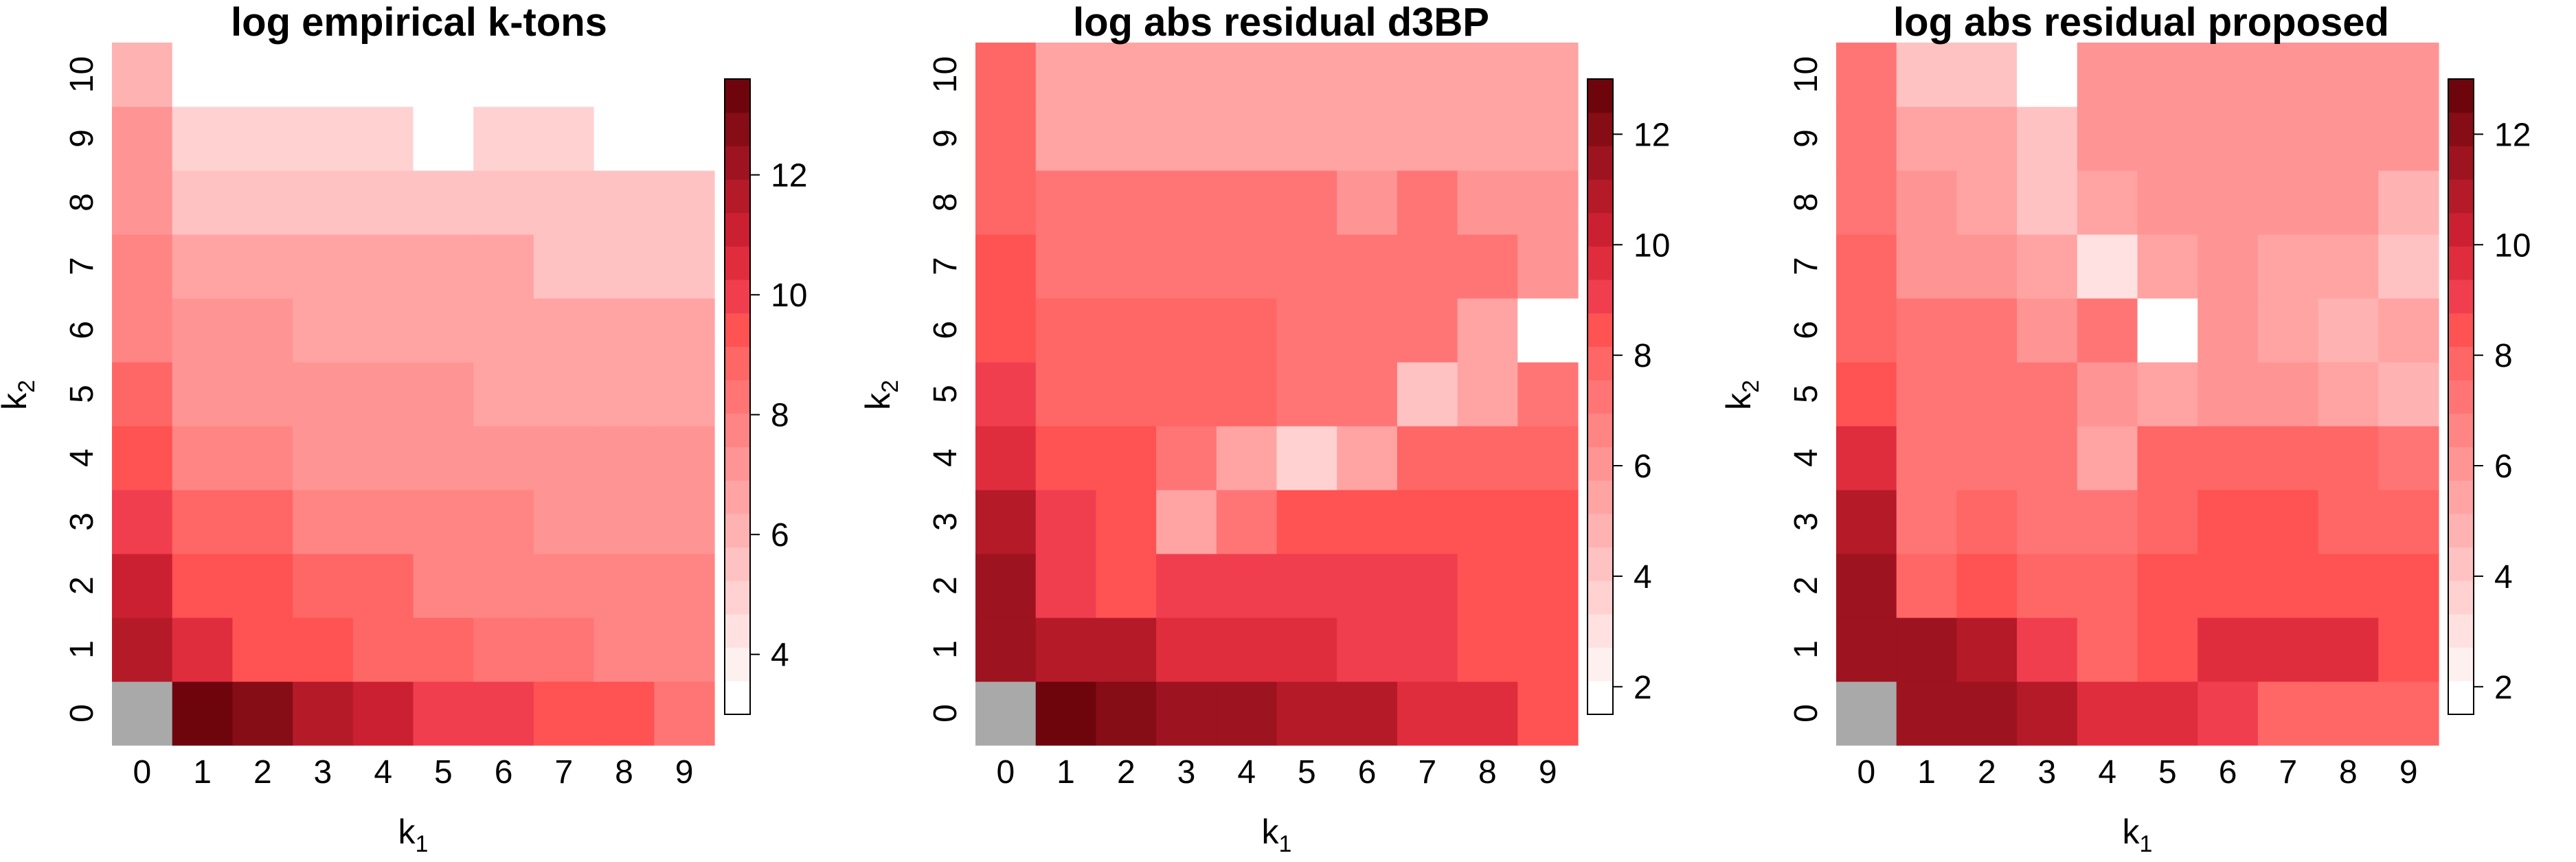 The image size is (2576, 862). What do you see at coordinates (1427, 772) in the screenshot?
I see `x-tick-label: 7` at bounding box center [1427, 772].